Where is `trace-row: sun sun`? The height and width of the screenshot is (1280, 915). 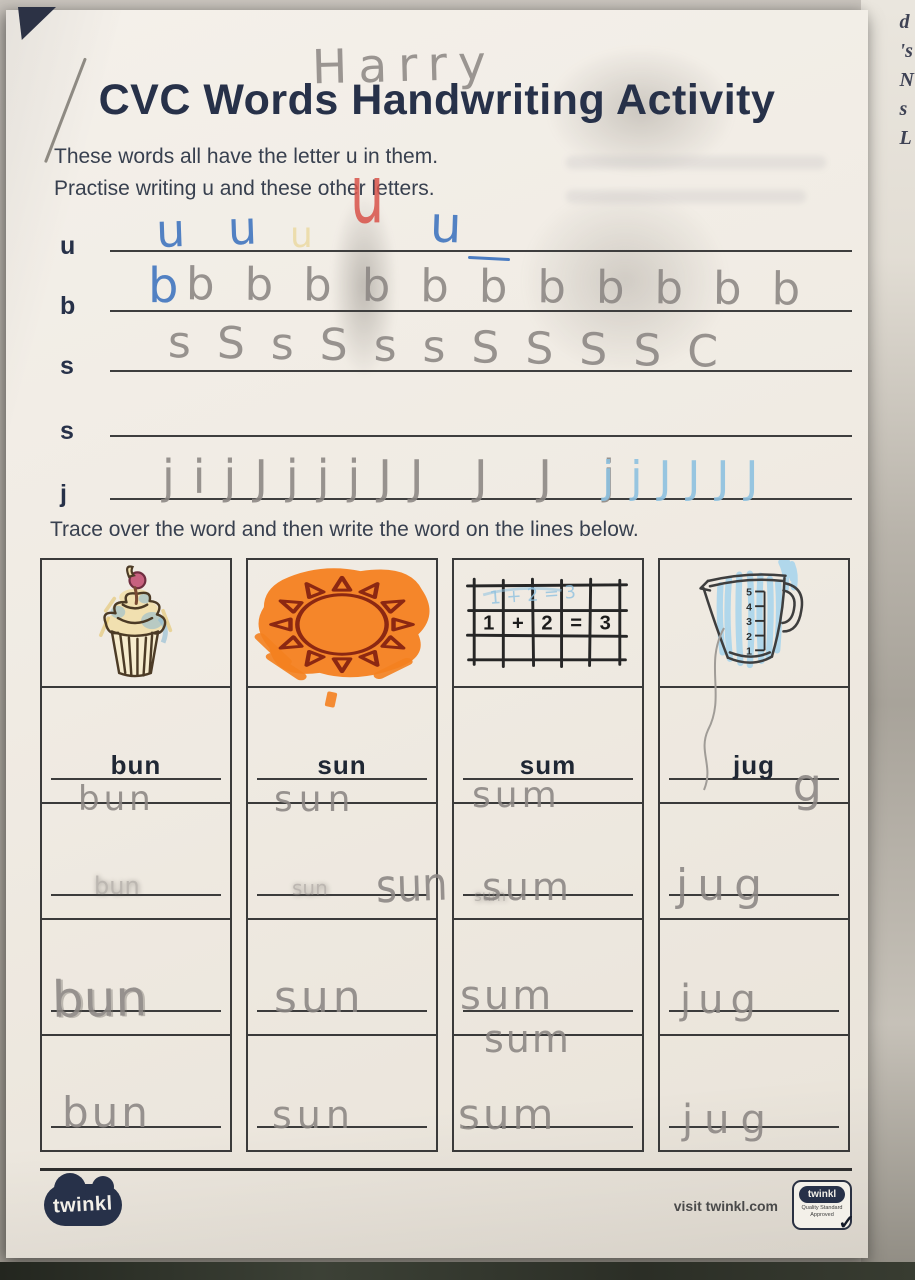
trace-row: sun sun is located at coordinates (342, 753).